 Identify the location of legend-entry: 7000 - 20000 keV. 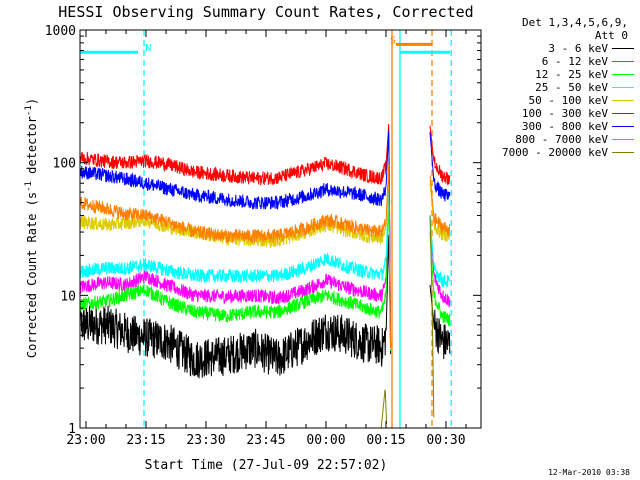
(559, 152).